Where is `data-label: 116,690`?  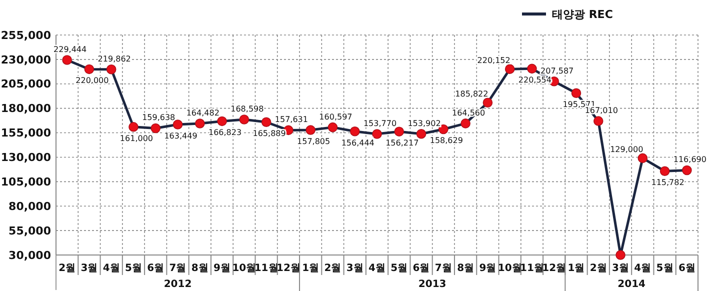
data-label: 116,690 is located at coordinates (689, 159).